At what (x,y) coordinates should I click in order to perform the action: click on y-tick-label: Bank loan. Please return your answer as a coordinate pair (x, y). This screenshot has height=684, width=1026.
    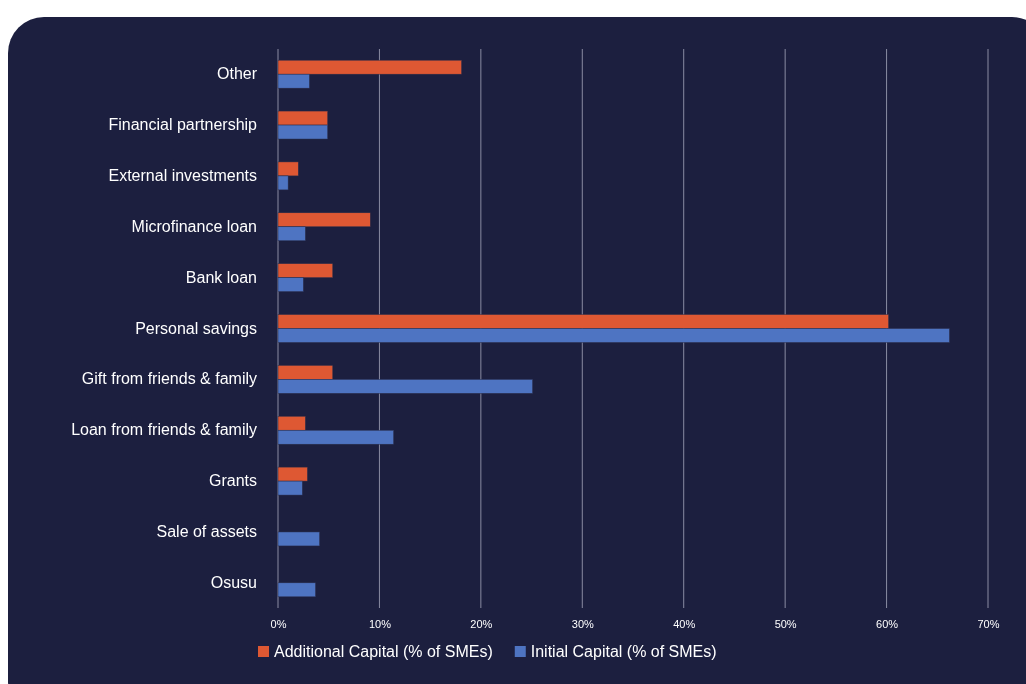
    Looking at the image, I should click on (221, 277).